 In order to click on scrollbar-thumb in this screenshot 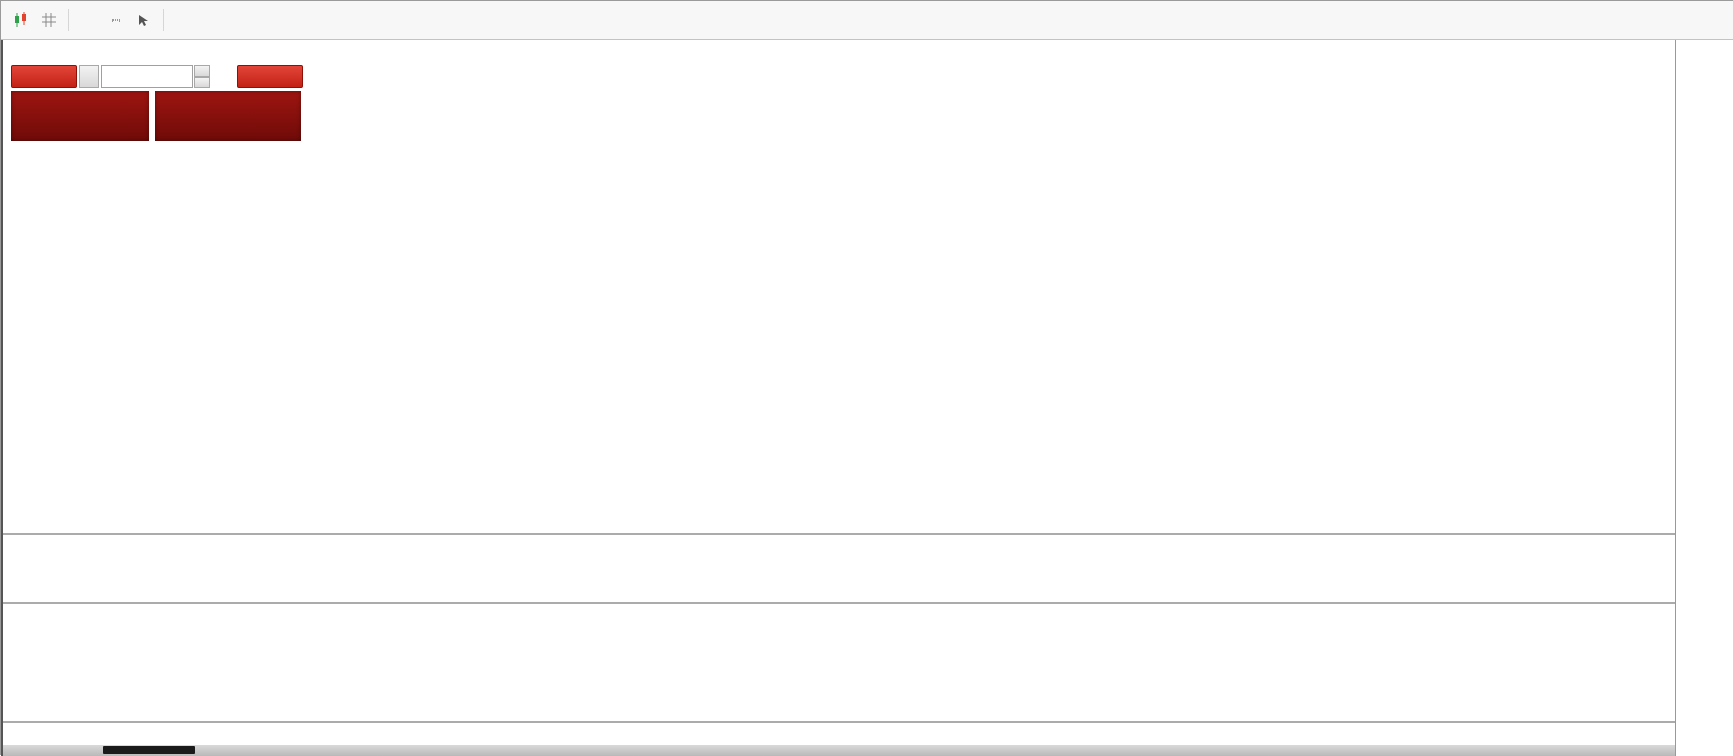, I will do `click(149, 750)`.